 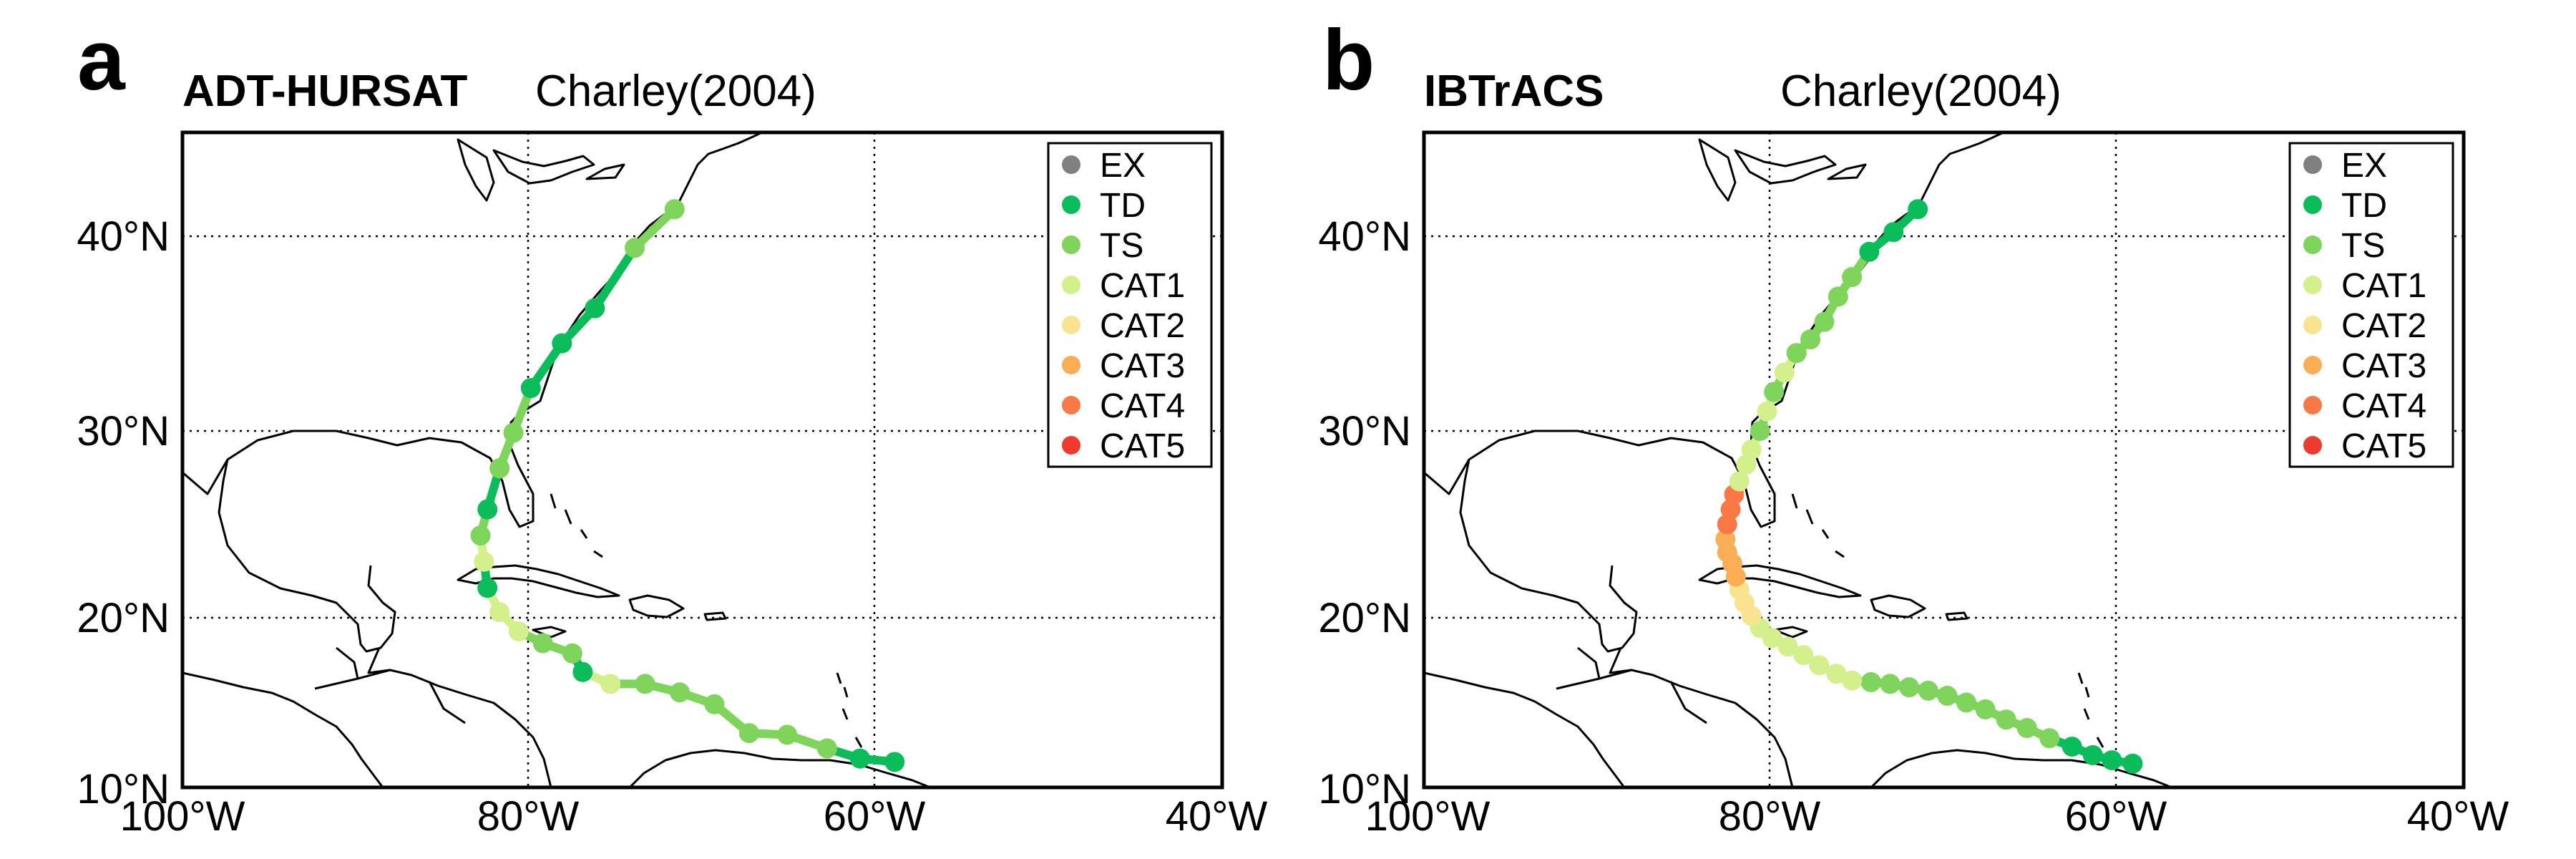 I want to click on legend-label: CAT2, so click(x=2383, y=326).